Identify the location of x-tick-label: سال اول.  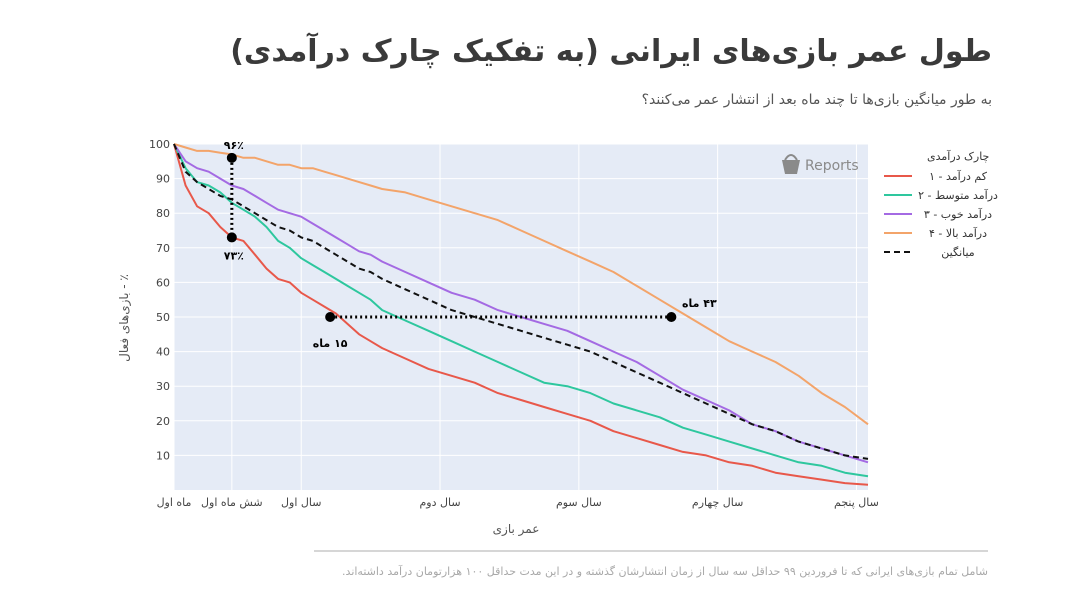
(301, 502).